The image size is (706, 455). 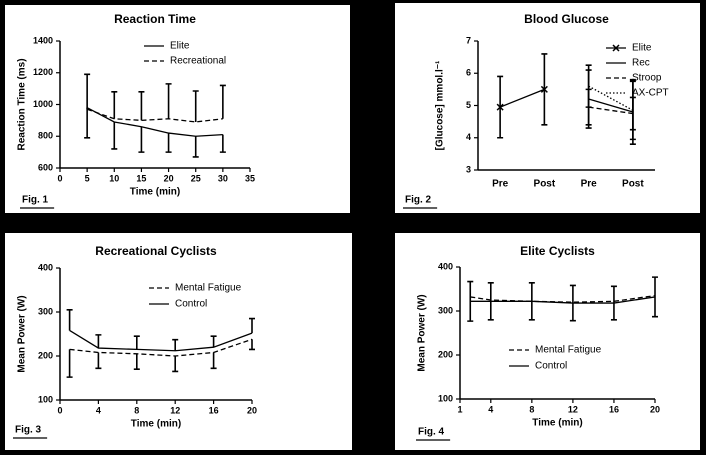 What do you see at coordinates (45, 167) in the screenshot?
I see `y-tick-label: 600` at bounding box center [45, 167].